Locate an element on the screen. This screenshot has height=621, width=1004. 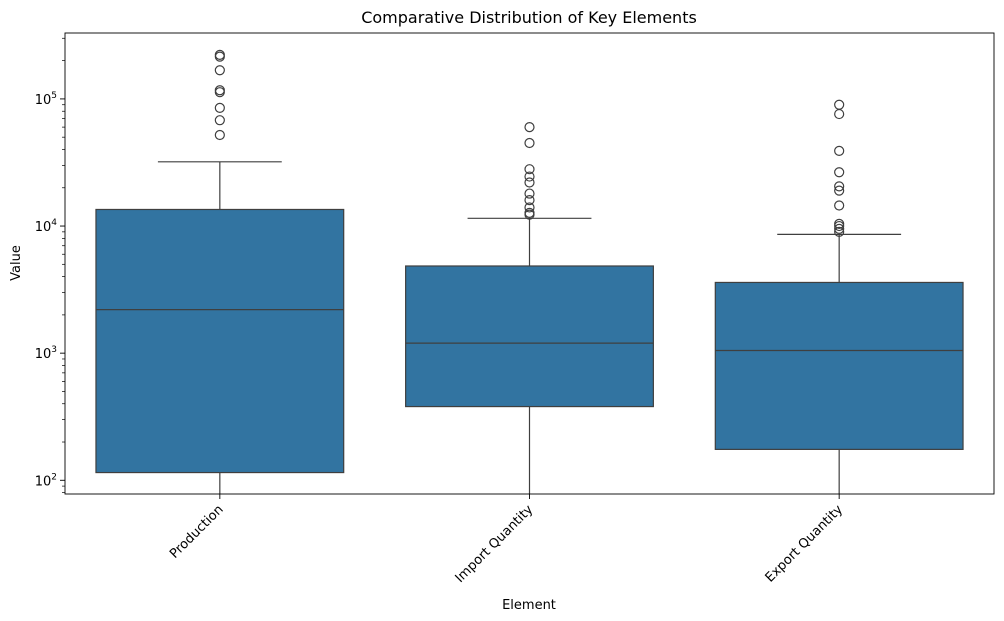
x-tick-label: Production is located at coordinates (197, 532).